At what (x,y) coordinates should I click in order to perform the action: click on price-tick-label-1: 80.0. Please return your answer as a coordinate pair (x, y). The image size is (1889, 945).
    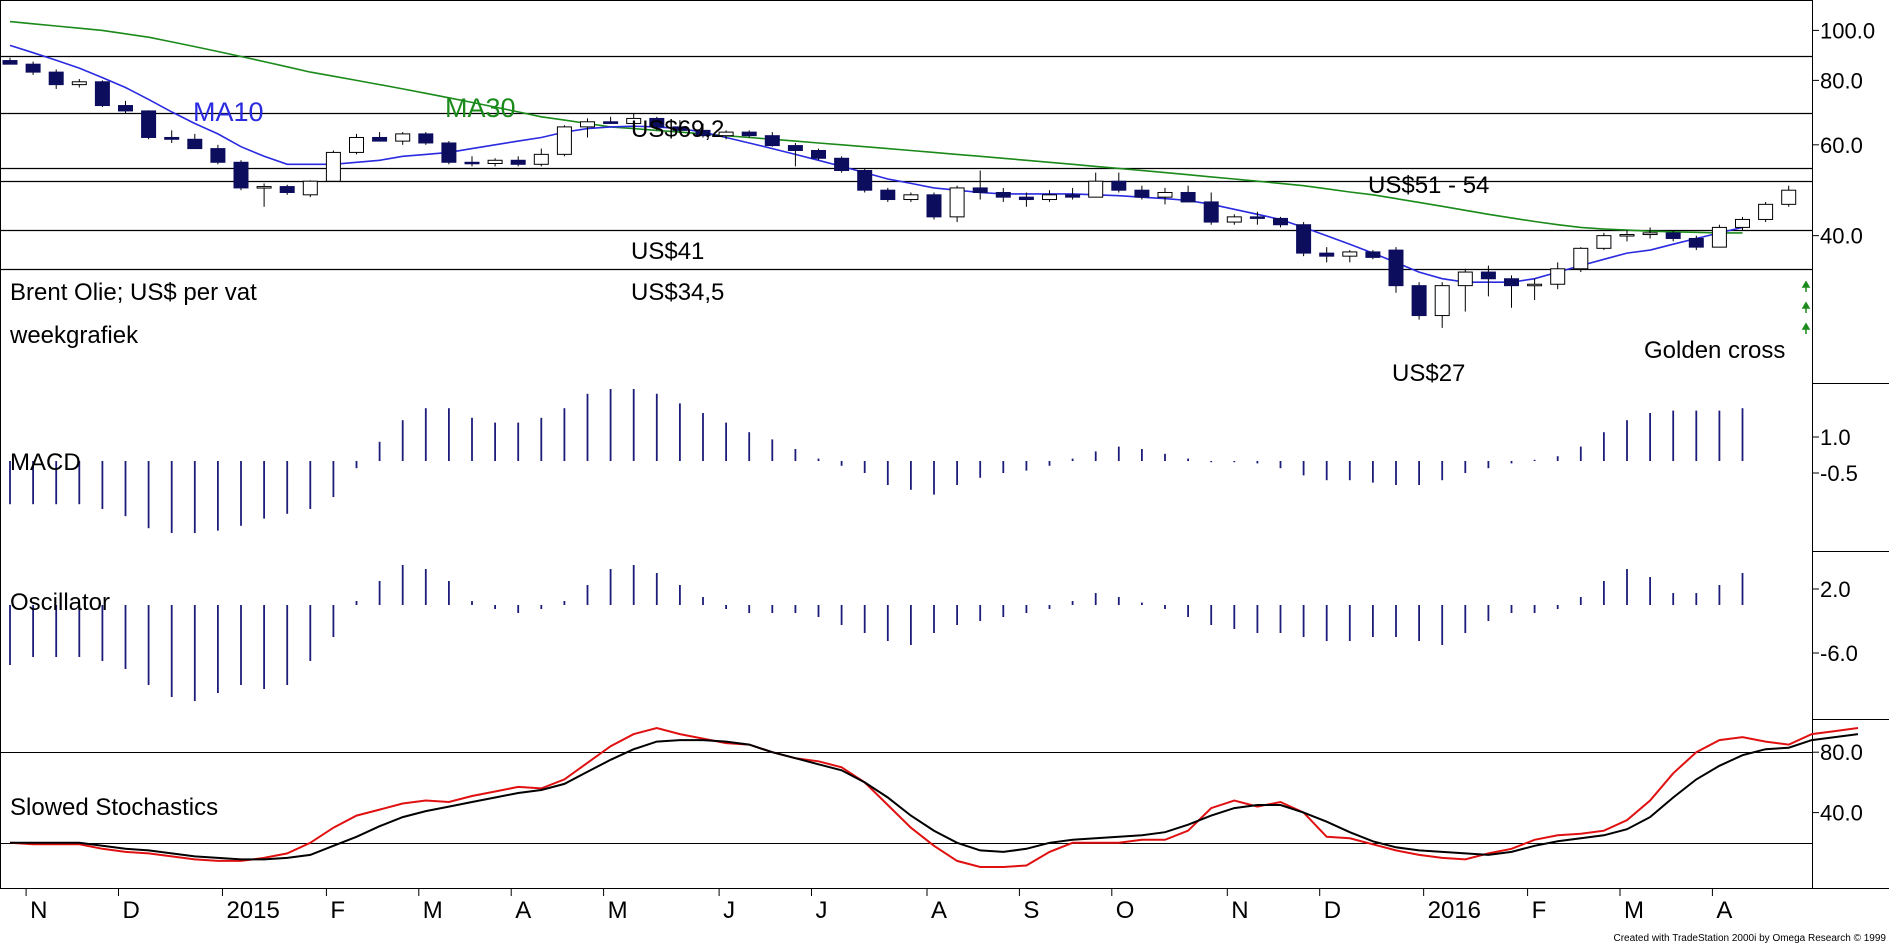
    Looking at the image, I should click on (1841, 80).